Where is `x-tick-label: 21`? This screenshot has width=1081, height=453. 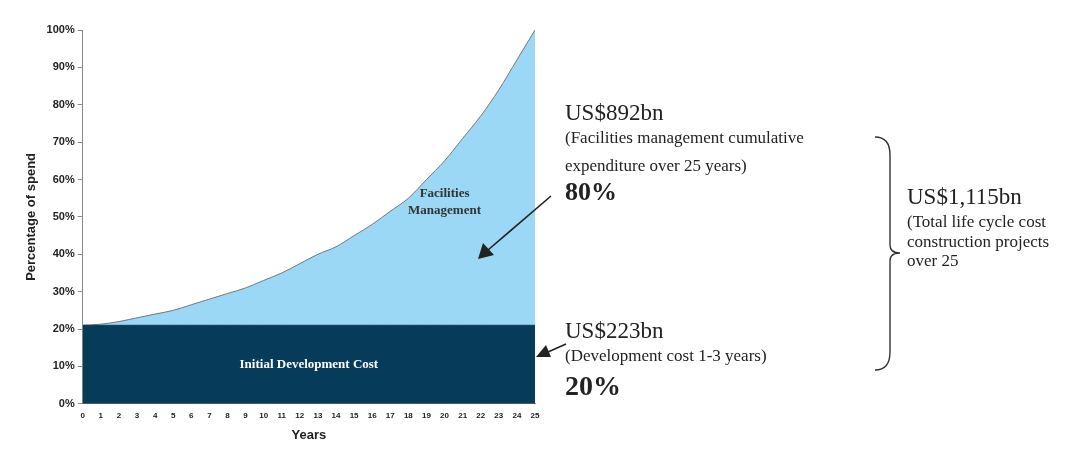 x-tick-label: 21 is located at coordinates (463, 415).